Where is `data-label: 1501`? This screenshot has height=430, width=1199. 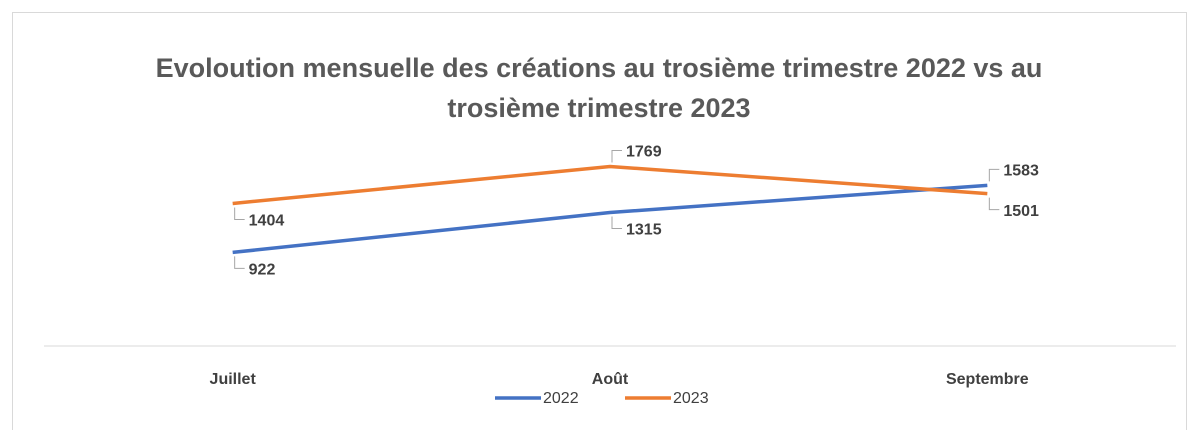 data-label: 1501 is located at coordinates (1021, 211).